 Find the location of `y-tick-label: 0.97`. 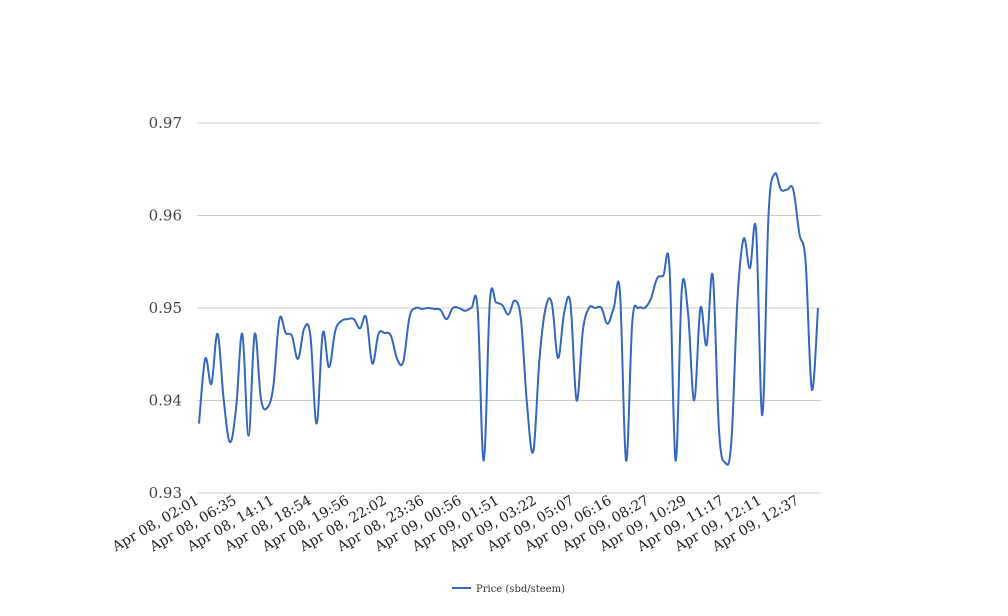

y-tick-label: 0.97 is located at coordinates (165, 123).